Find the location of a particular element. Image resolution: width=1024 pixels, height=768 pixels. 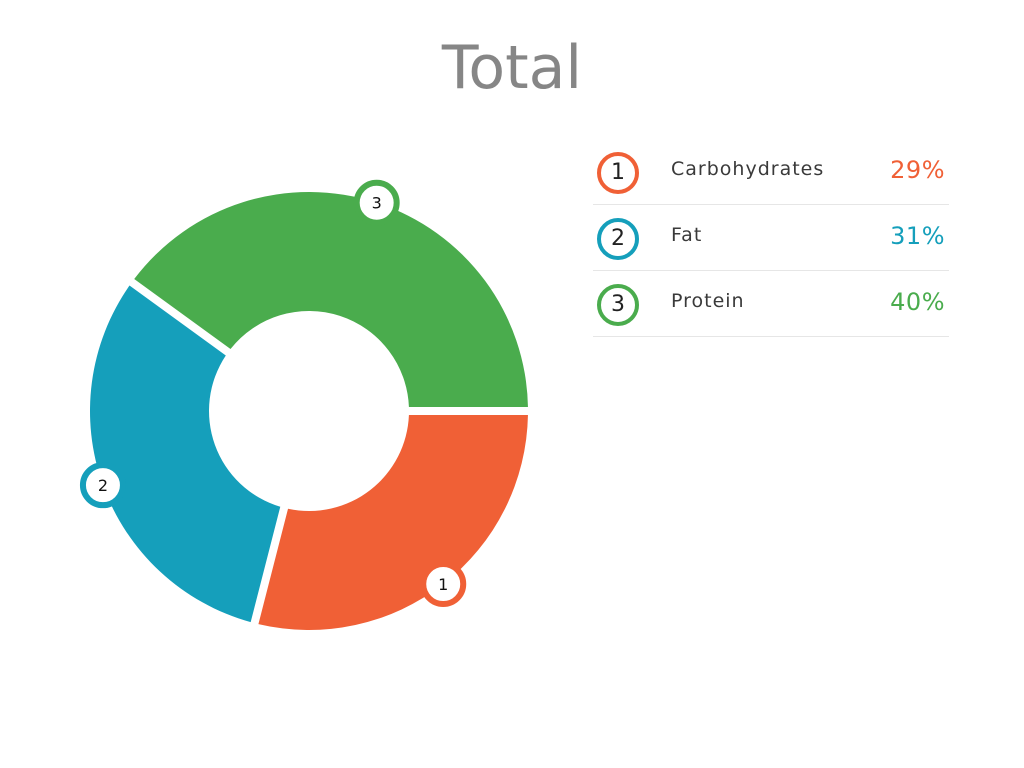

legend-percentage: 40% is located at coordinates (917, 302).